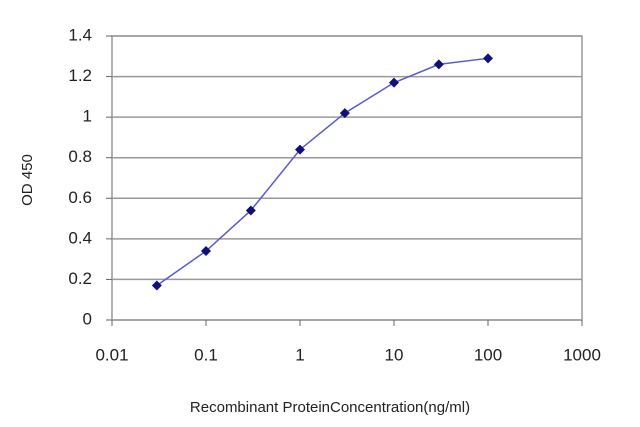 The image size is (640, 427). I want to click on y-tick-label: 0.4, so click(80, 237).